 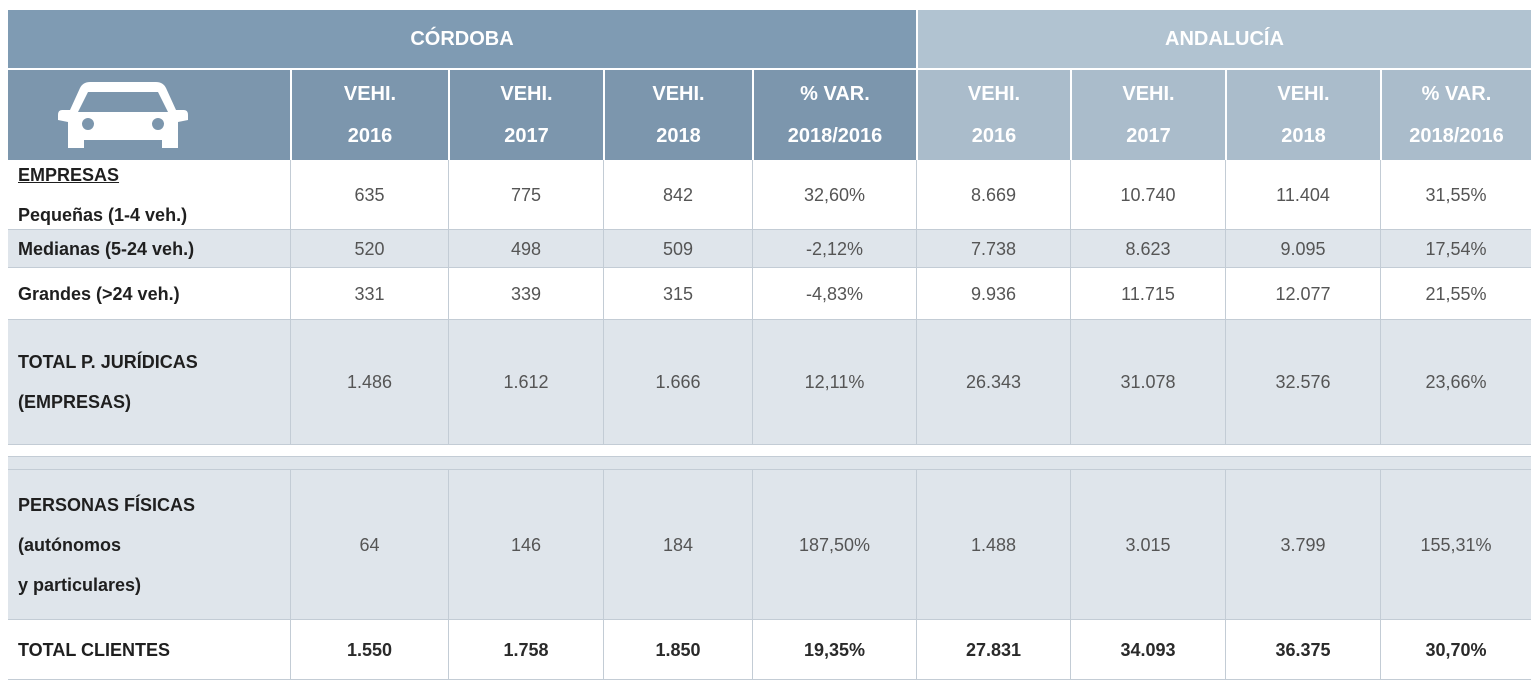 I want to click on cell-value: 1.486, so click(x=369, y=382).